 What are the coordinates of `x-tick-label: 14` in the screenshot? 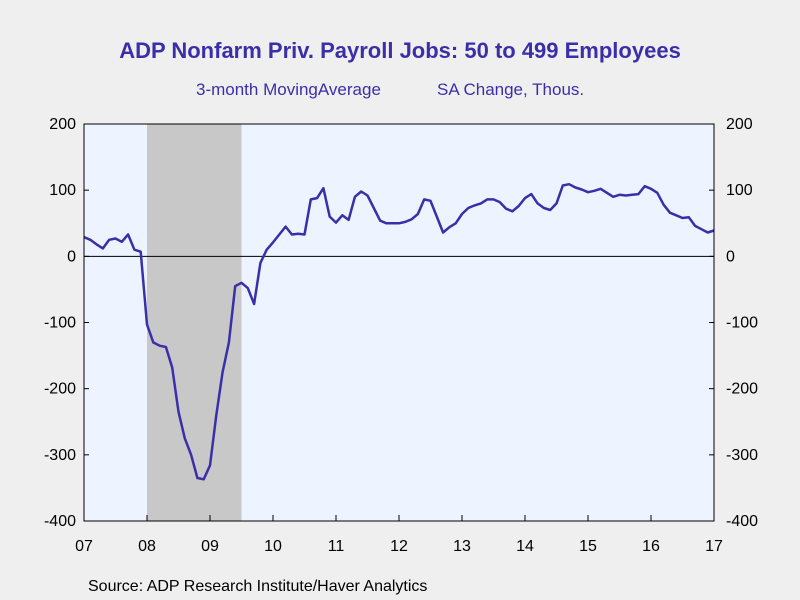 It's located at (525, 546).